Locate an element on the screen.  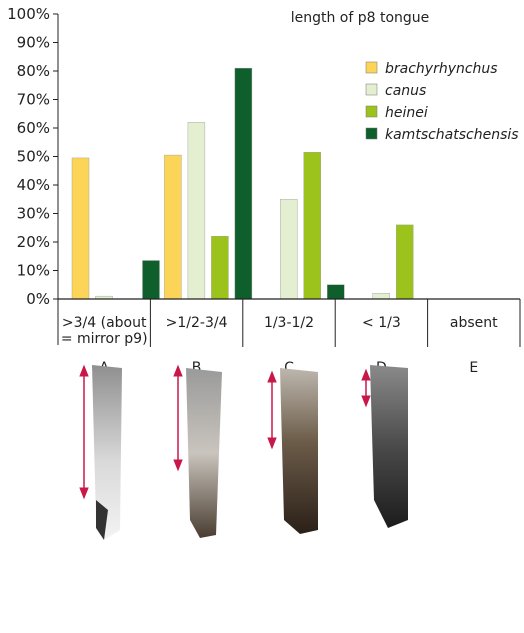
category-label: < 1/3 is located at coordinates (381, 323).